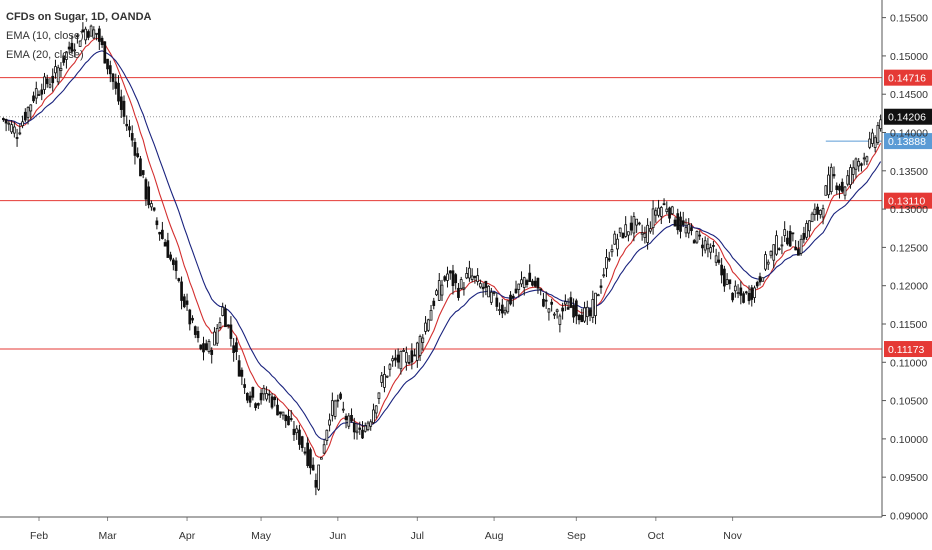 This screenshot has height=550, width=932. Describe the element at coordinates (187, 536) in the screenshot. I see `x-tick-label-apr: Apr` at that location.